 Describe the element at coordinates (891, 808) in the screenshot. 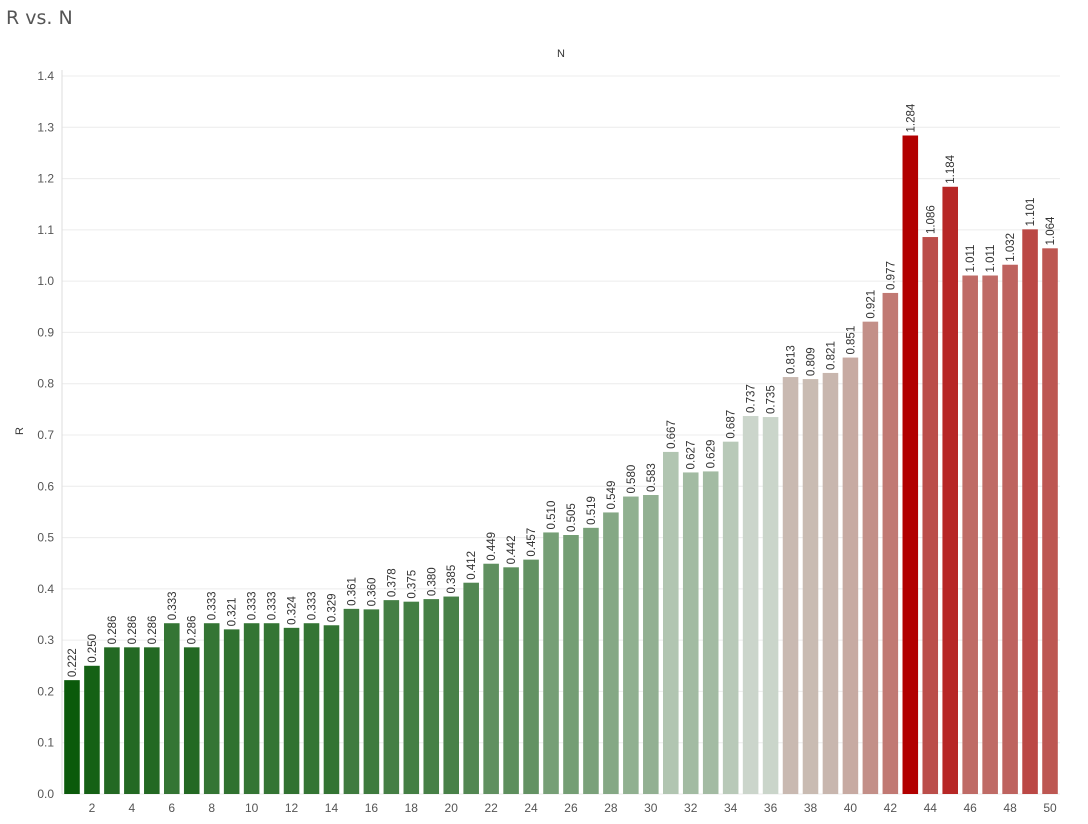

I see `x-tick-label: 42` at that location.